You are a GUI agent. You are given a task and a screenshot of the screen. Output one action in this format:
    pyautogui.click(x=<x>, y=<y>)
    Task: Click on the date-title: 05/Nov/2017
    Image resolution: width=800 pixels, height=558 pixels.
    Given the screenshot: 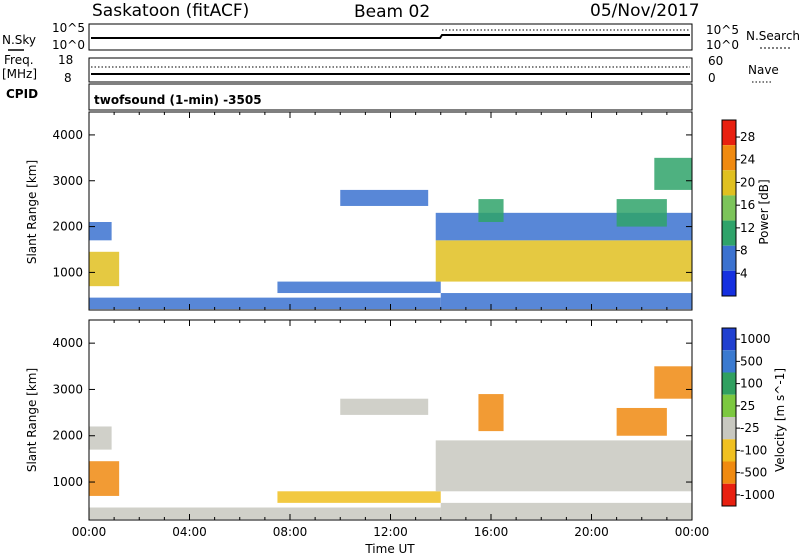 What is the action you would take?
    pyautogui.click(x=645, y=11)
    